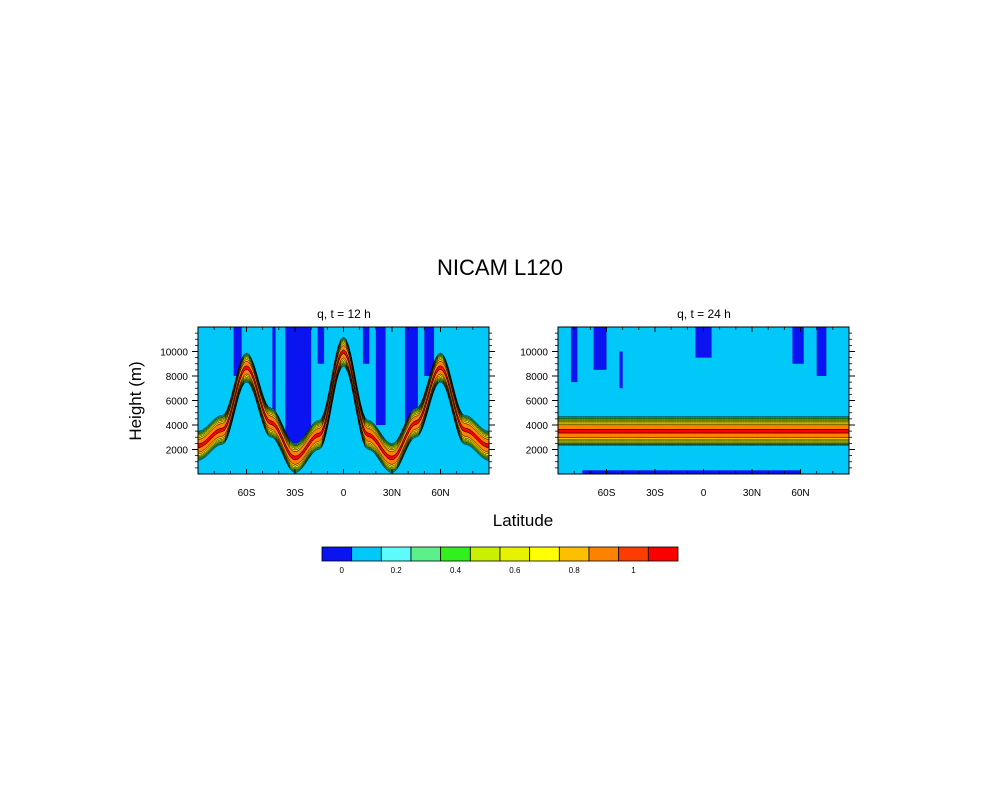 This screenshot has height=800, width=1000. Describe the element at coordinates (575, 570) in the screenshot. I see `colorbar-tick-label: 0.8` at that location.